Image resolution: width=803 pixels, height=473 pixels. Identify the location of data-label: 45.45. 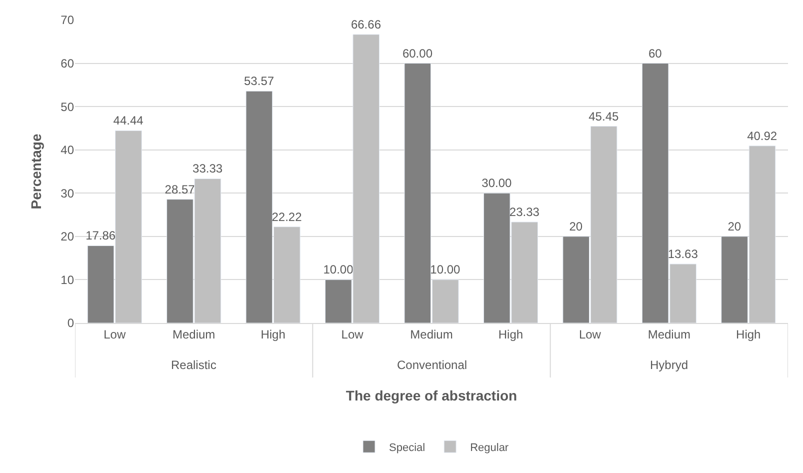
(603, 116).